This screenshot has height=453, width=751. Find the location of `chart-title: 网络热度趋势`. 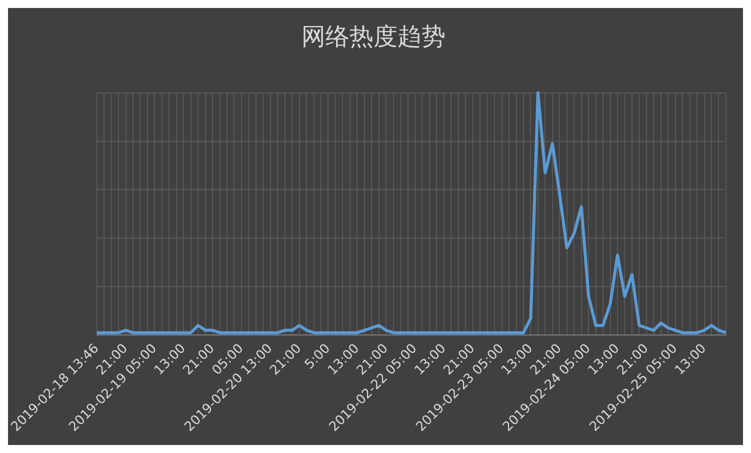

chart-title: 网络热度趋势 is located at coordinates (374, 36).